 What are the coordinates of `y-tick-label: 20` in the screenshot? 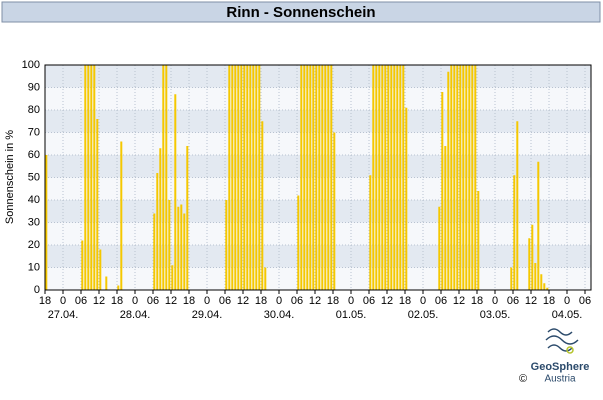 It's located at (34, 245).